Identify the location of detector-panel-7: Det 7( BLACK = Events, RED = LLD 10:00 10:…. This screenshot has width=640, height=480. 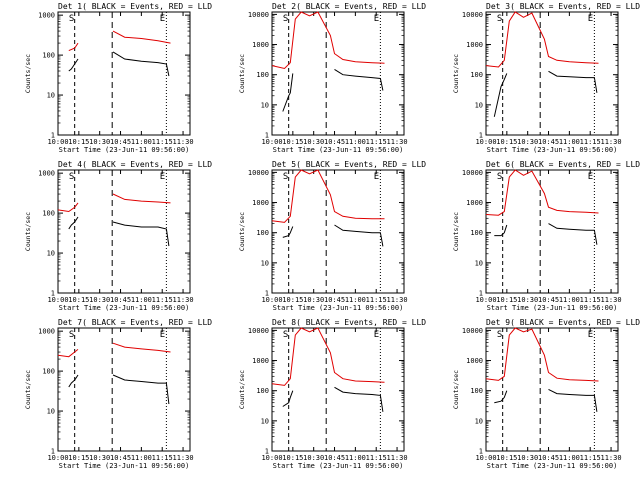
(107, 395).